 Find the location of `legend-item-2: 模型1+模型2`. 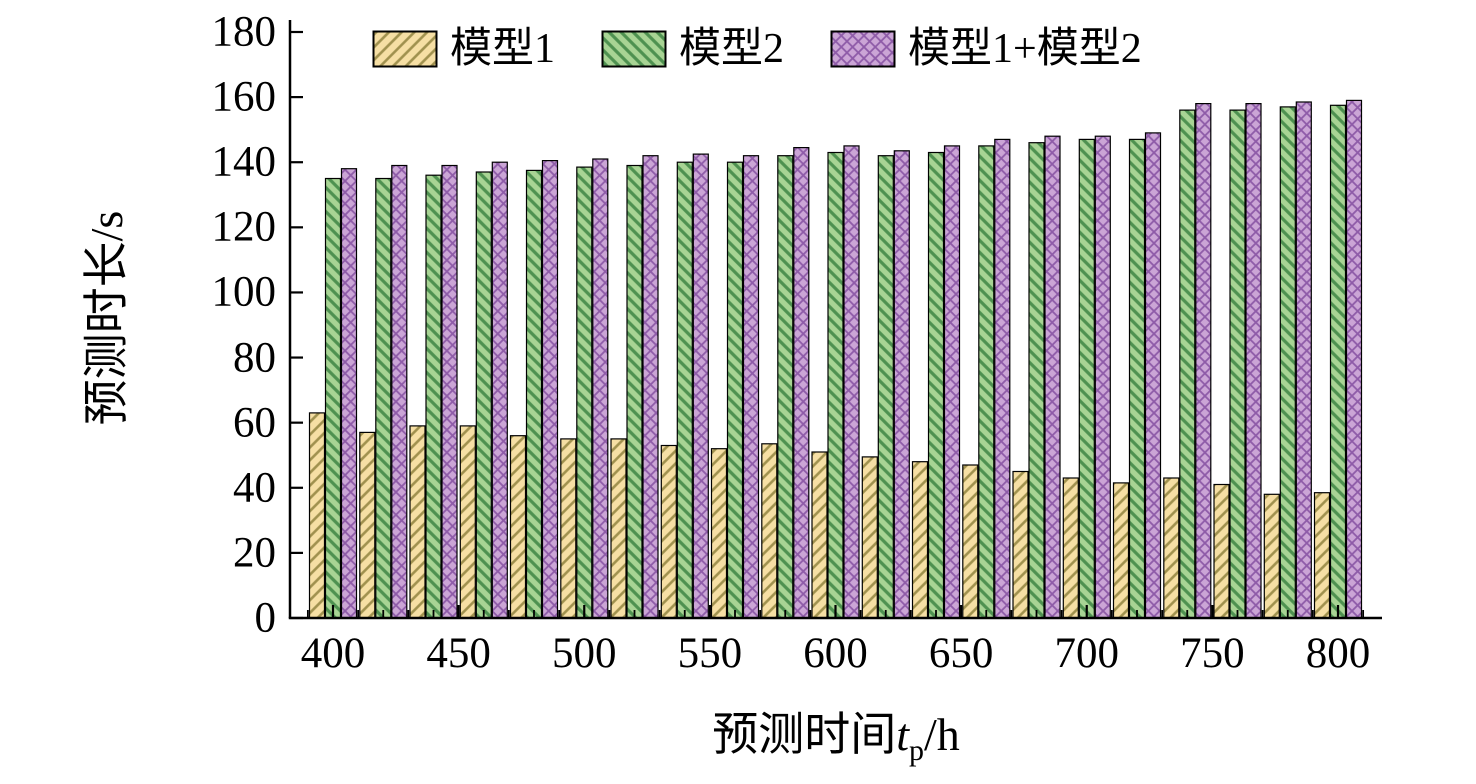

legend-item-2: 模型1+模型2 is located at coordinates (986, 49).